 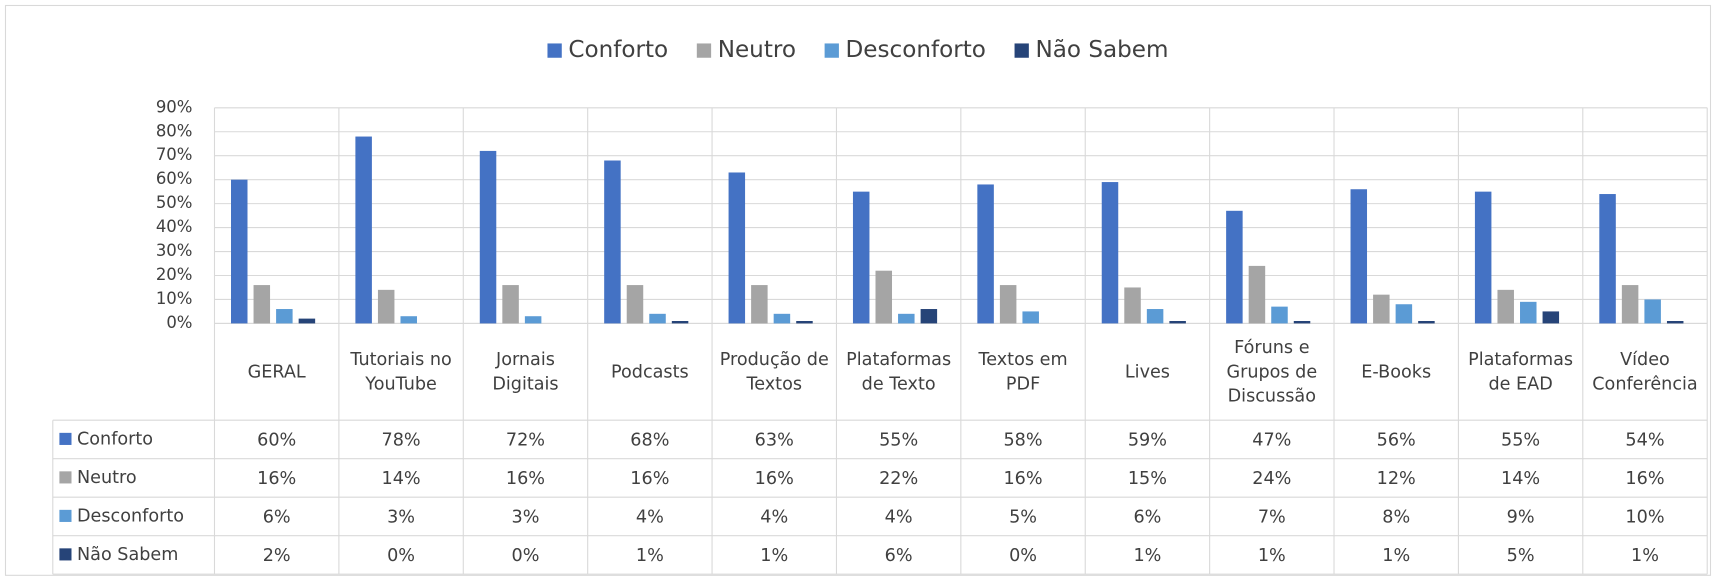 I want to click on data-table-value: 58%, so click(x=1023, y=439).